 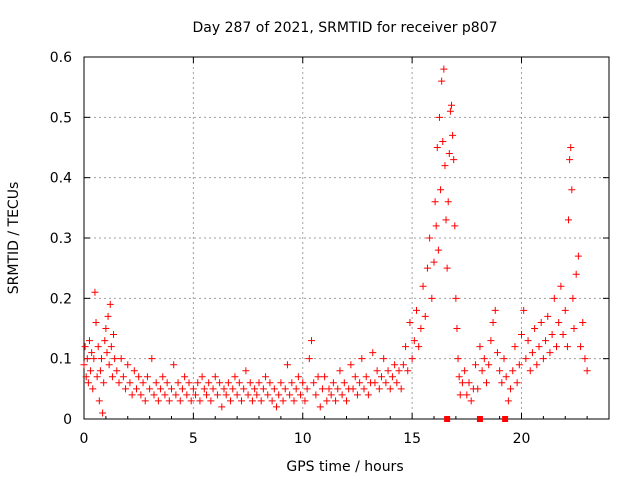 I want to click on x-tick-label: 10, so click(x=303, y=439).